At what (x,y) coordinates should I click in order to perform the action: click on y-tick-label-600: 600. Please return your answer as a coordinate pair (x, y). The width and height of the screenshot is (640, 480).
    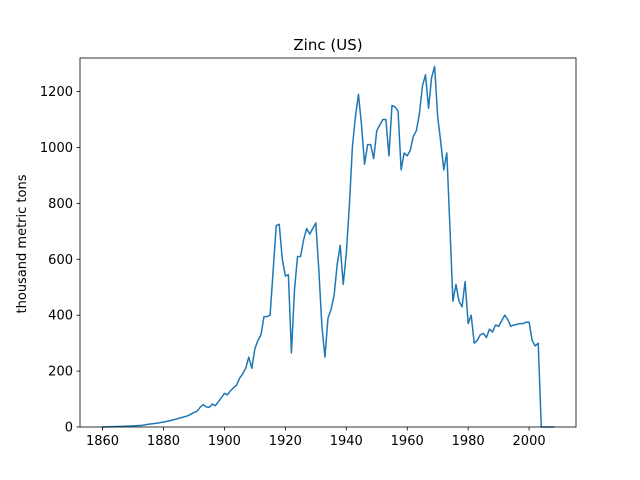
    Looking at the image, I should click on (60, 260).